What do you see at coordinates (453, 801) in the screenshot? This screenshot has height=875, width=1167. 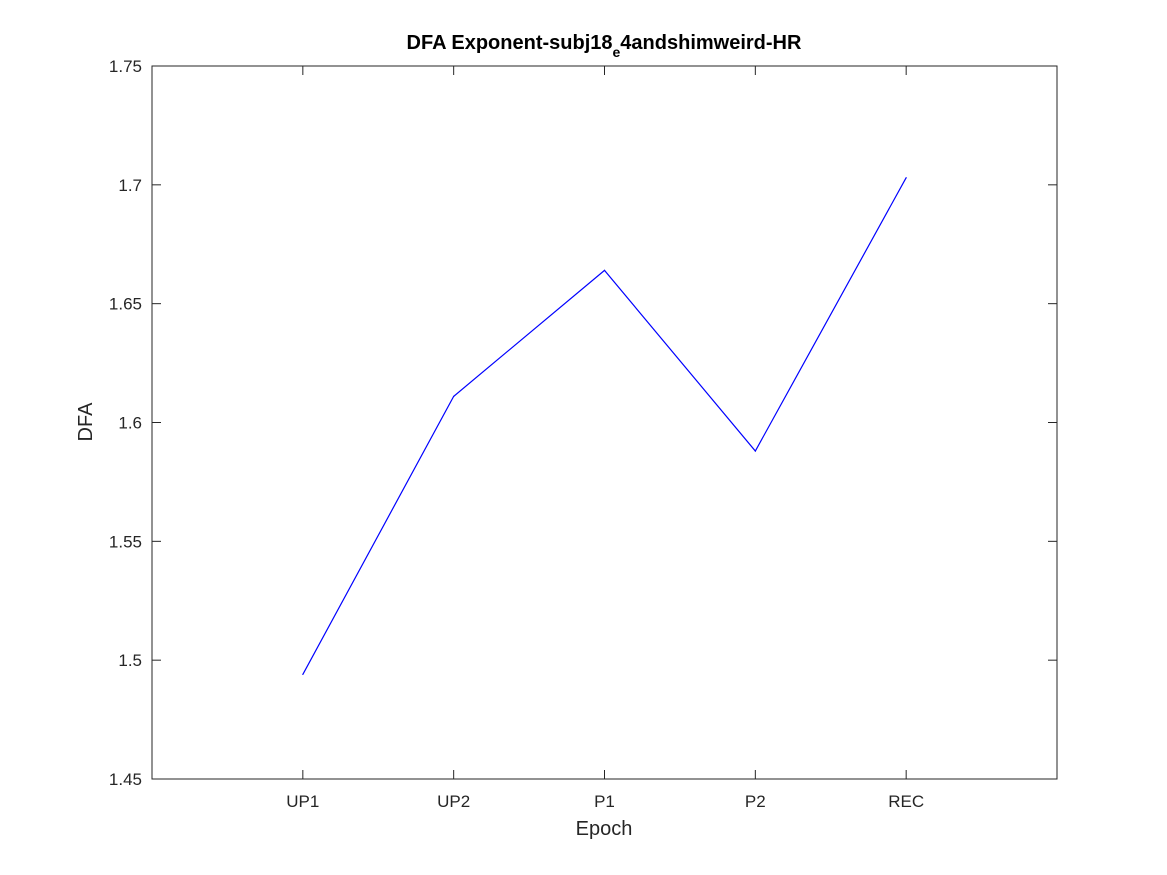 I see `x-tick-label: UP2` at bounding box center [453, 801].